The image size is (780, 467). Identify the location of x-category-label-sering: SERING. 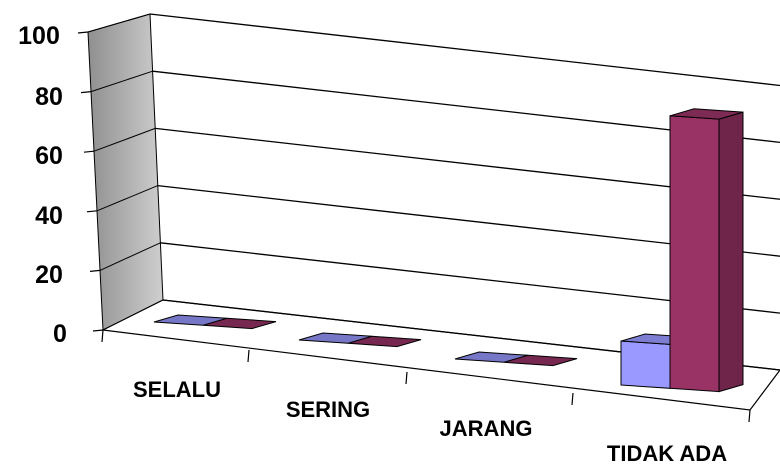
(328, 409).